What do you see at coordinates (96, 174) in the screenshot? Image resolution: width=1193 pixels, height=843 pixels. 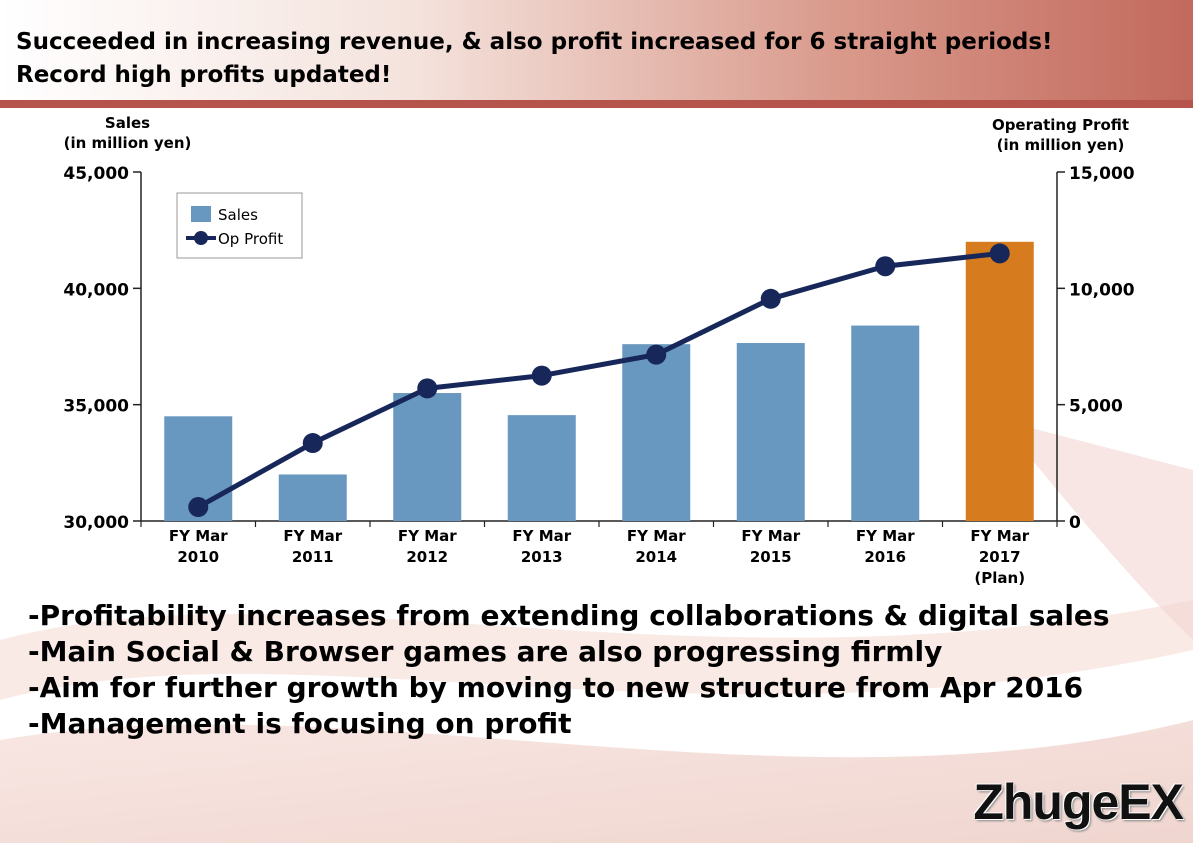 I see `left-tick-label: 45,000` at bounding box center [96, 174].